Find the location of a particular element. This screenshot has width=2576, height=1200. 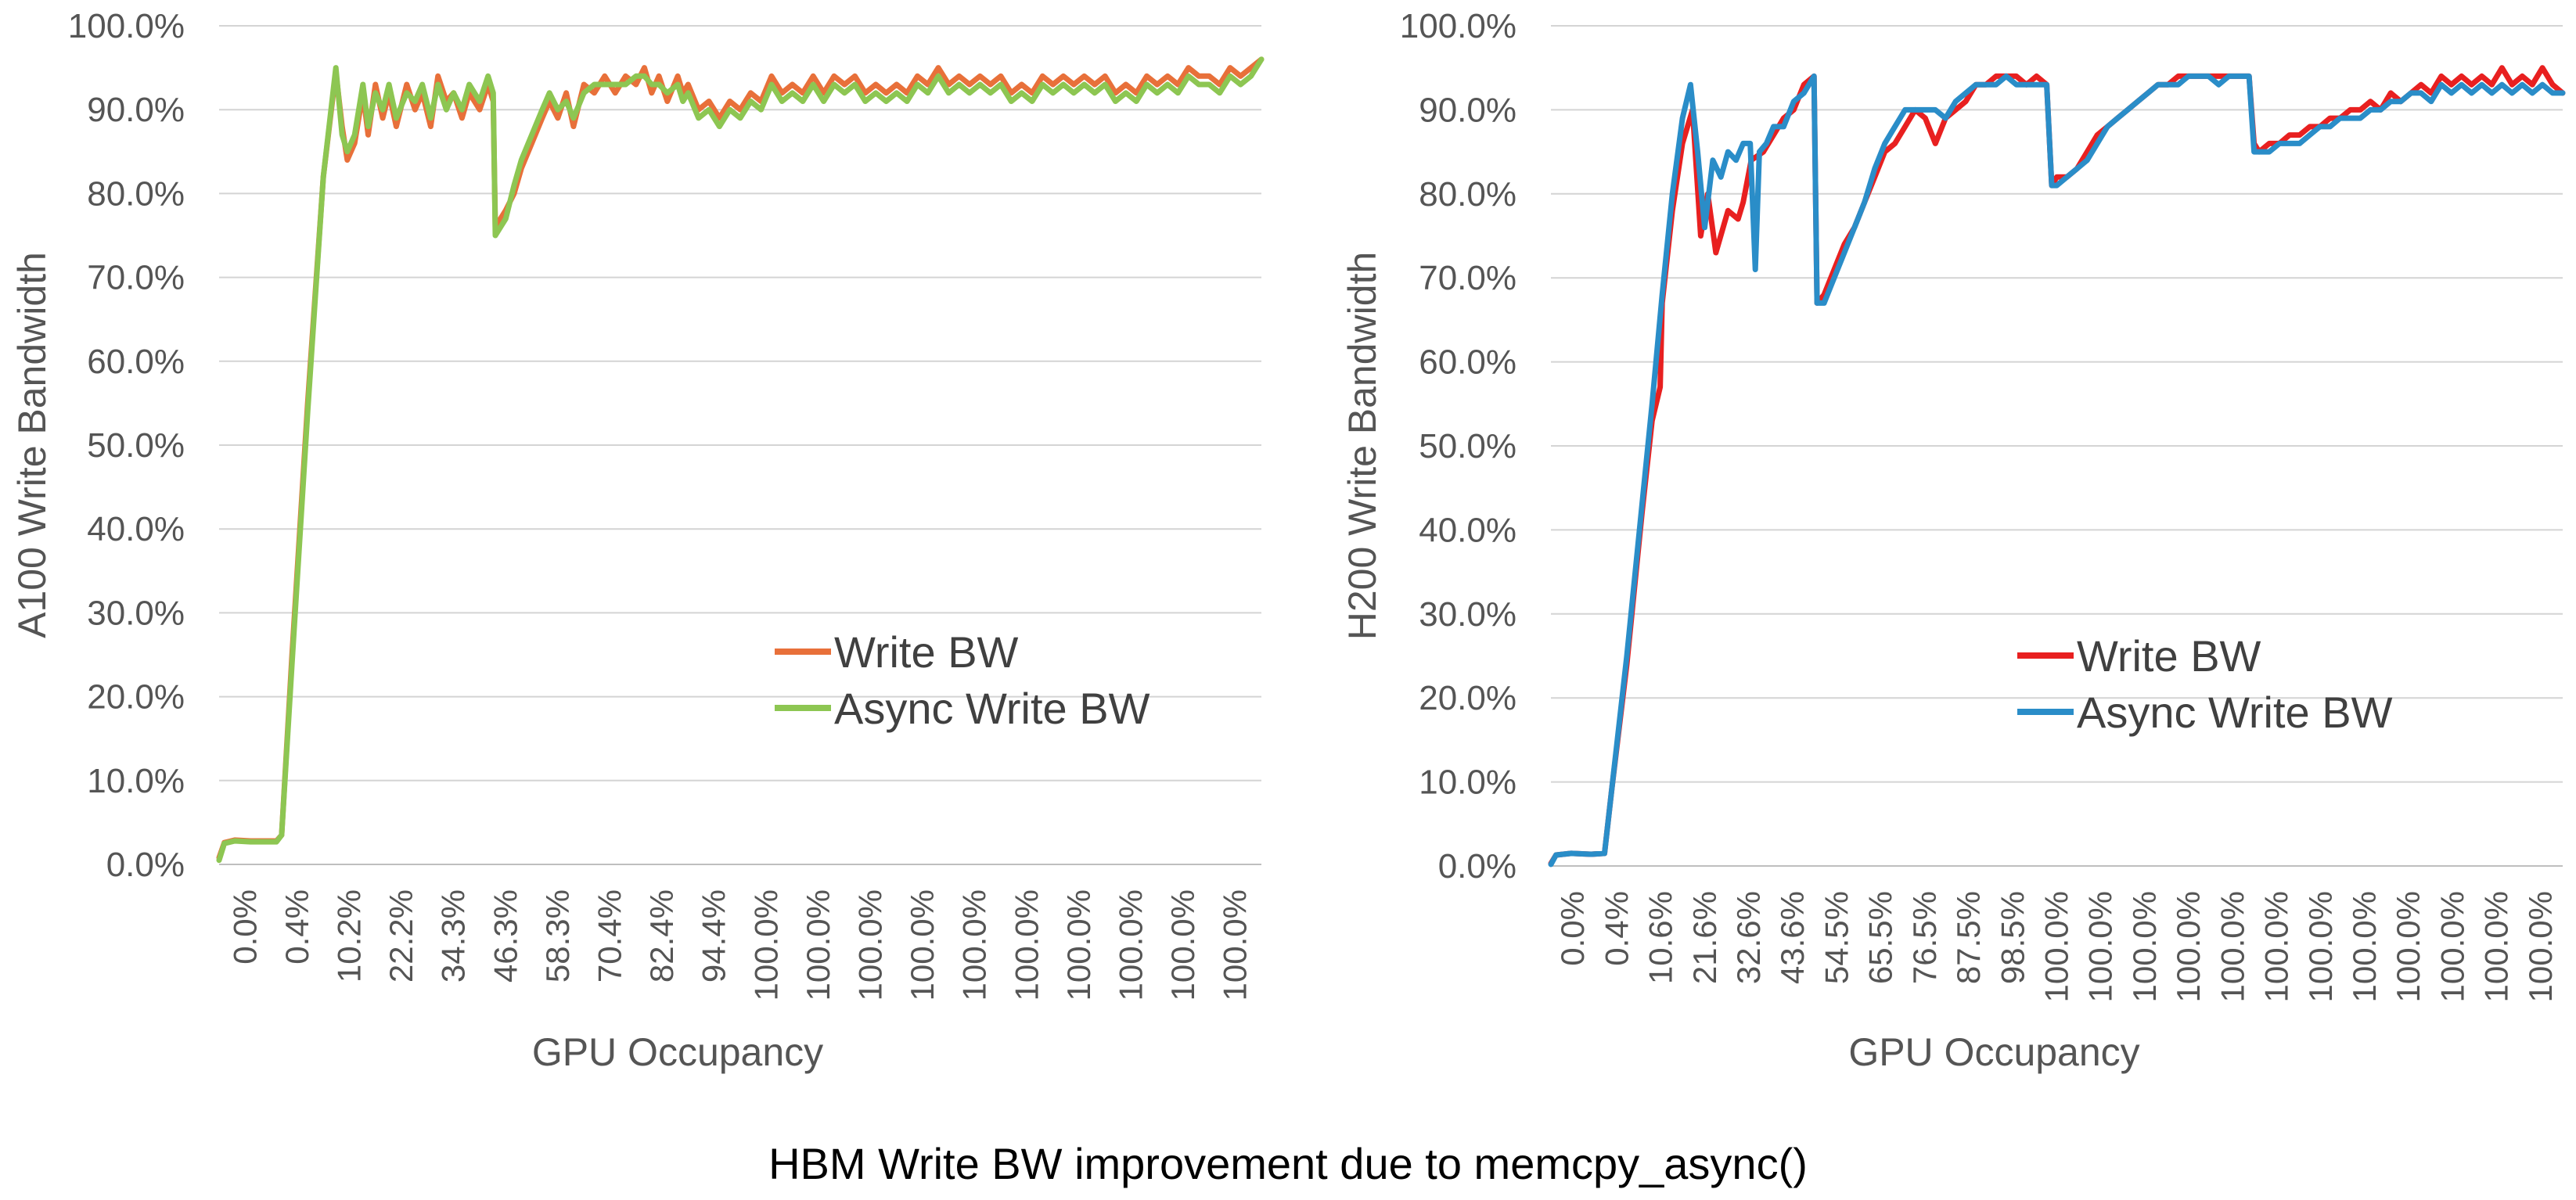

x-tick-label: 94.4% is located at coordinates (714, 936).